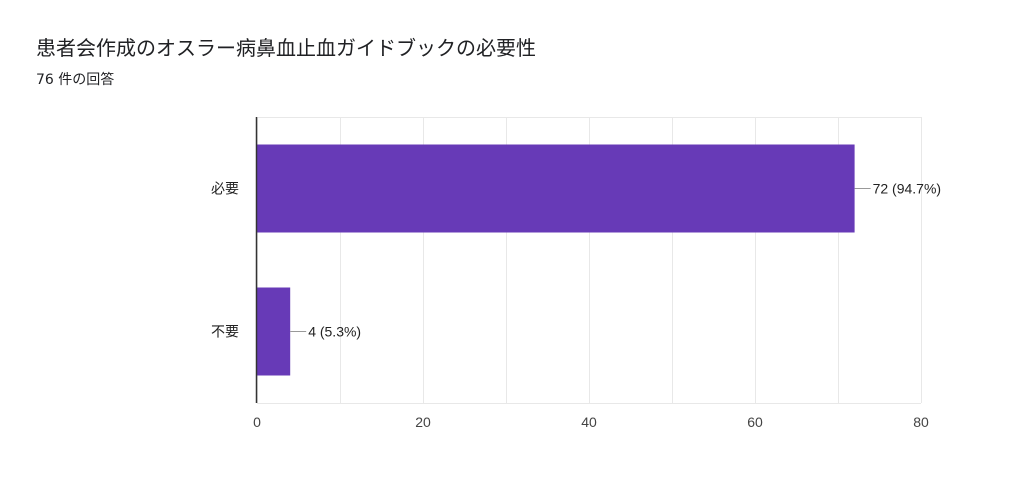 The height and width of the screenshot is (487, 1024). What do you see at coordinates (907, 189) in the screenshot?
I see `data-label: 72 (94.7%)` at bounding box center [907, 189].